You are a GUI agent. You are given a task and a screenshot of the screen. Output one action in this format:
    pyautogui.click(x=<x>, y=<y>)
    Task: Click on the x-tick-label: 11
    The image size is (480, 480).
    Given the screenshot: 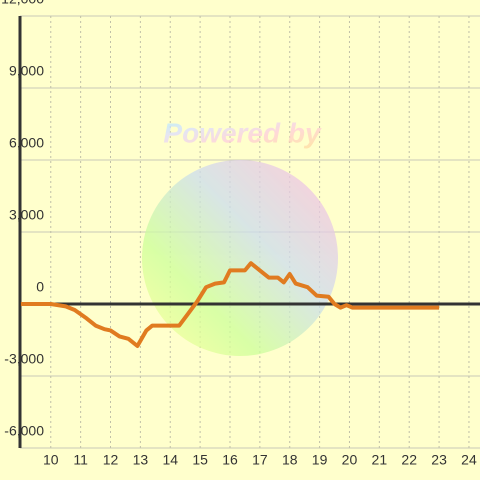 What is the action you would take?
    pyautogui.click(x=80, y=460)
    